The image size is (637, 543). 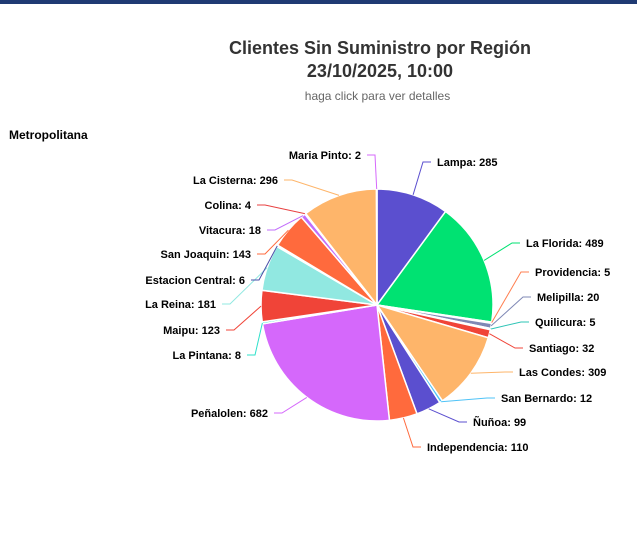 I want to click on data-label-san-joaquin: San Joaquin: 143, so click(x=206, y=255).